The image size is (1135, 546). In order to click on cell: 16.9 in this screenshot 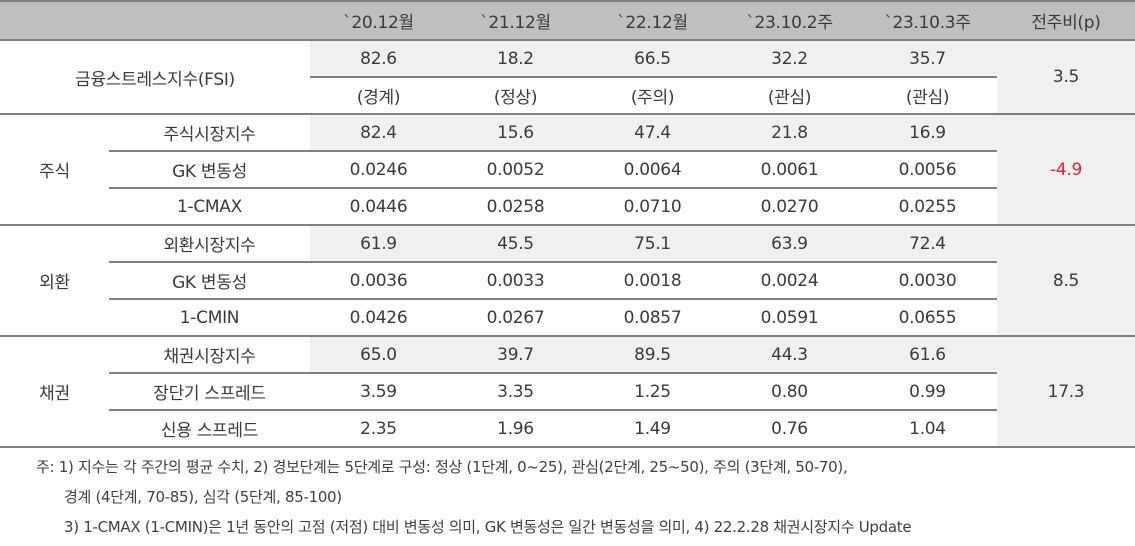, I will do `click(927, 132)`.